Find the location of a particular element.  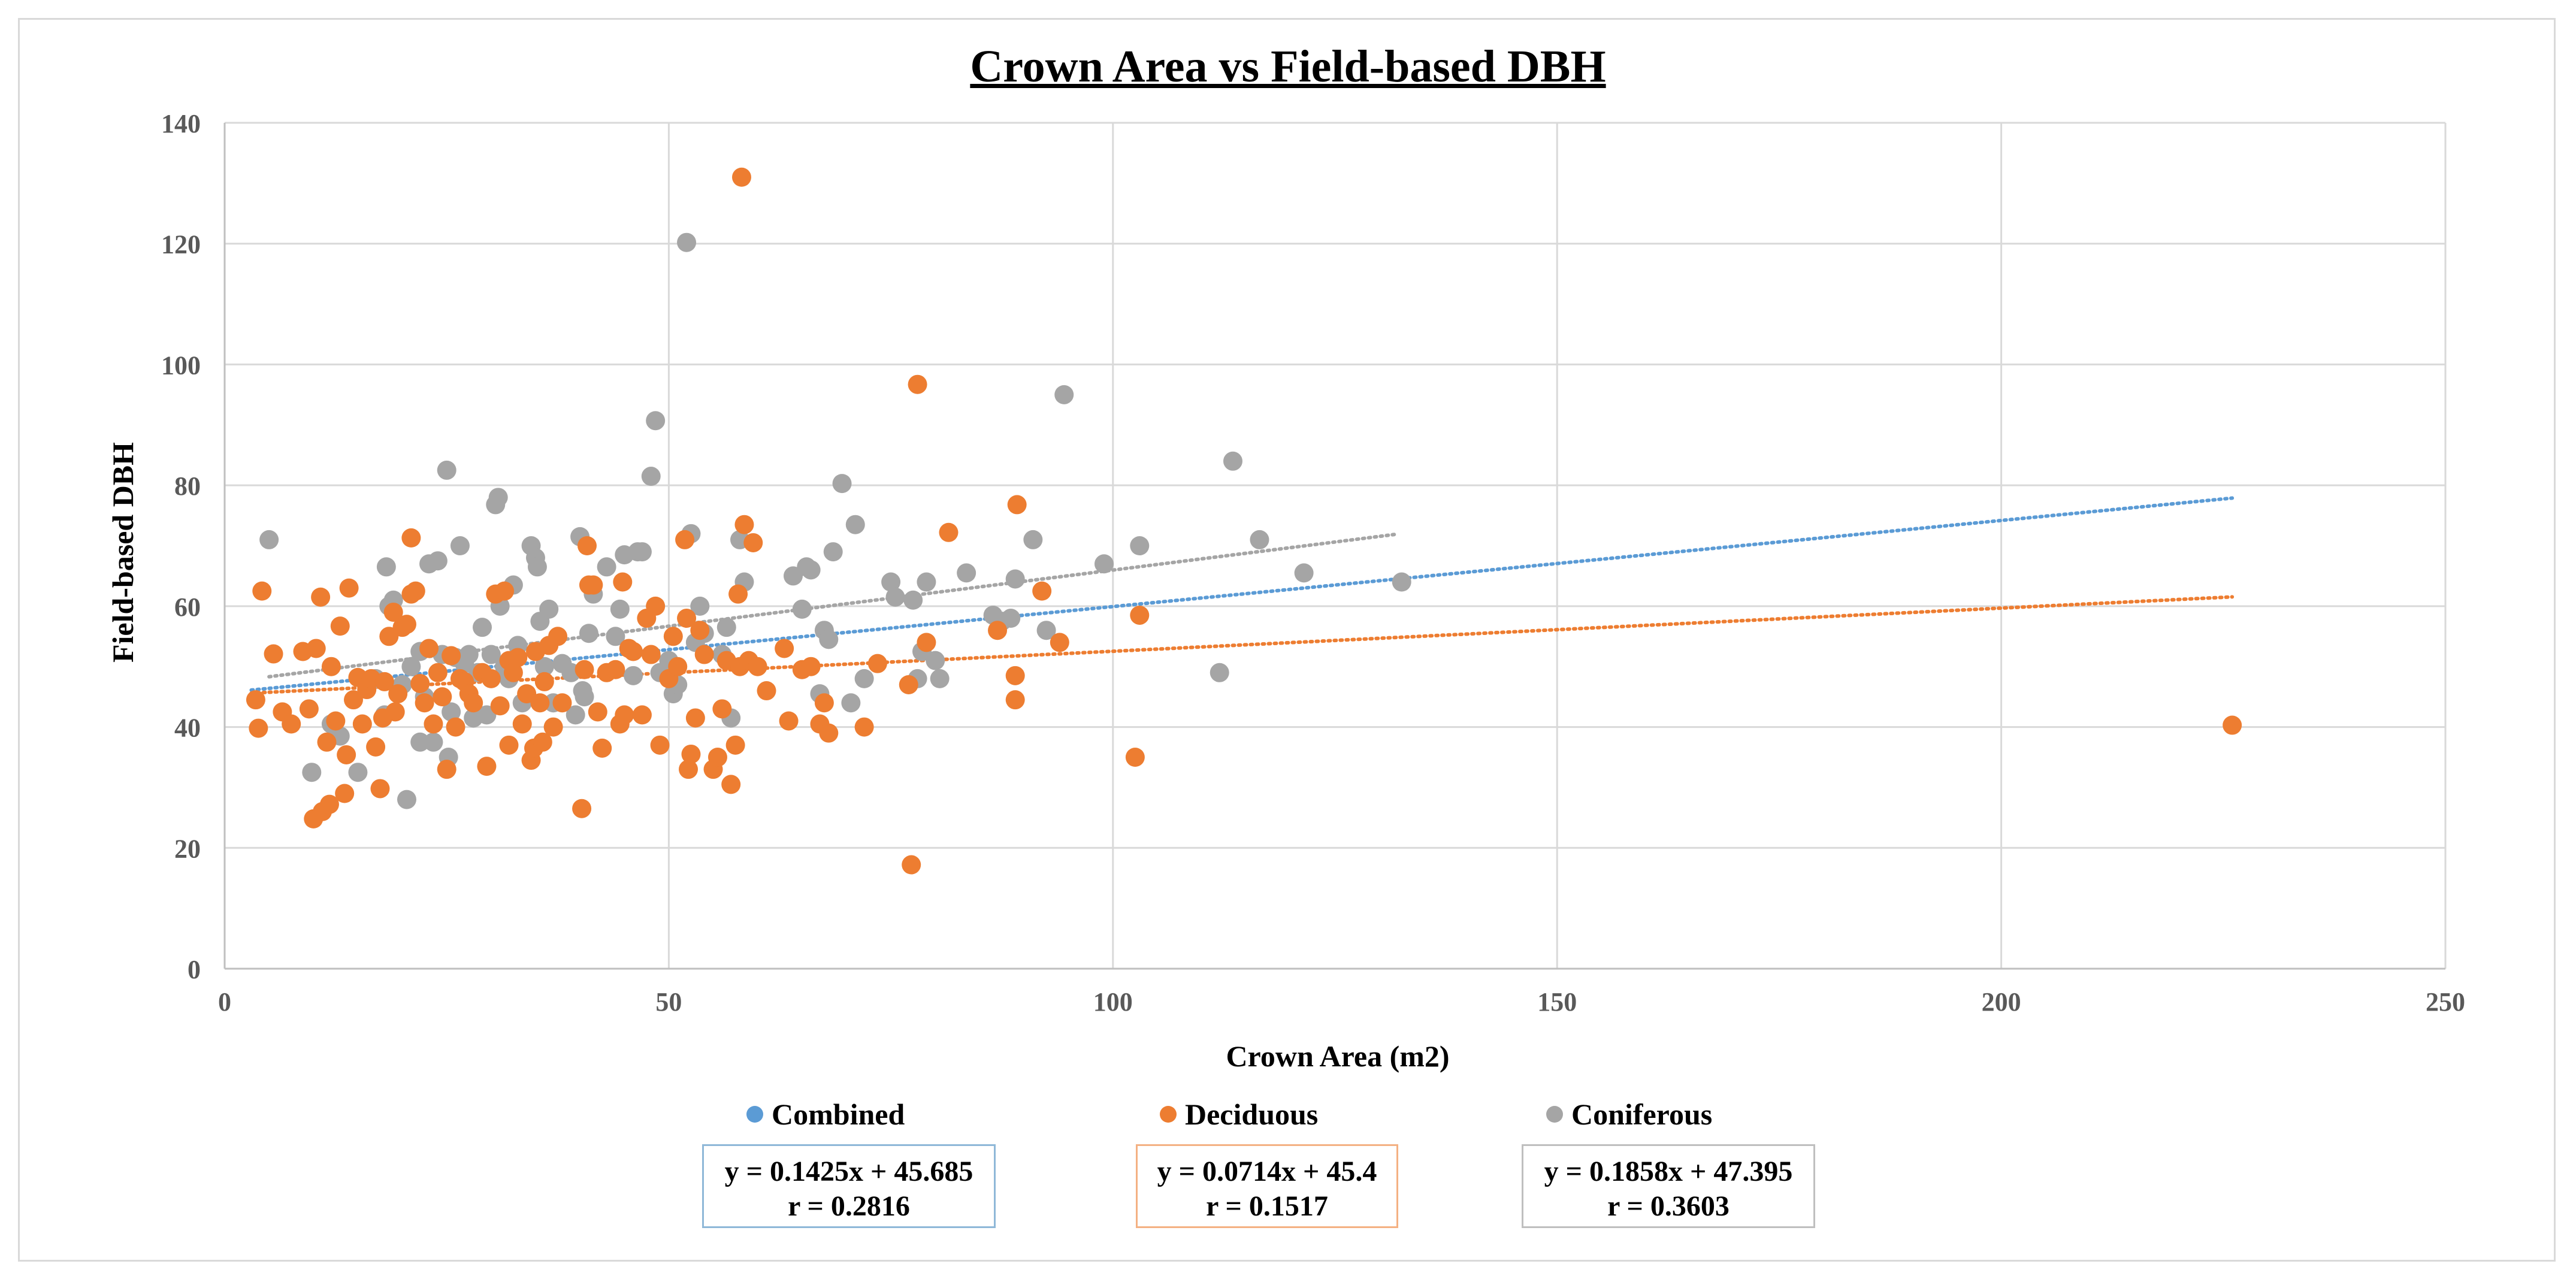

equation-combined: y = 0.1425x + 45.685 is located at coordinates (848, 1171).